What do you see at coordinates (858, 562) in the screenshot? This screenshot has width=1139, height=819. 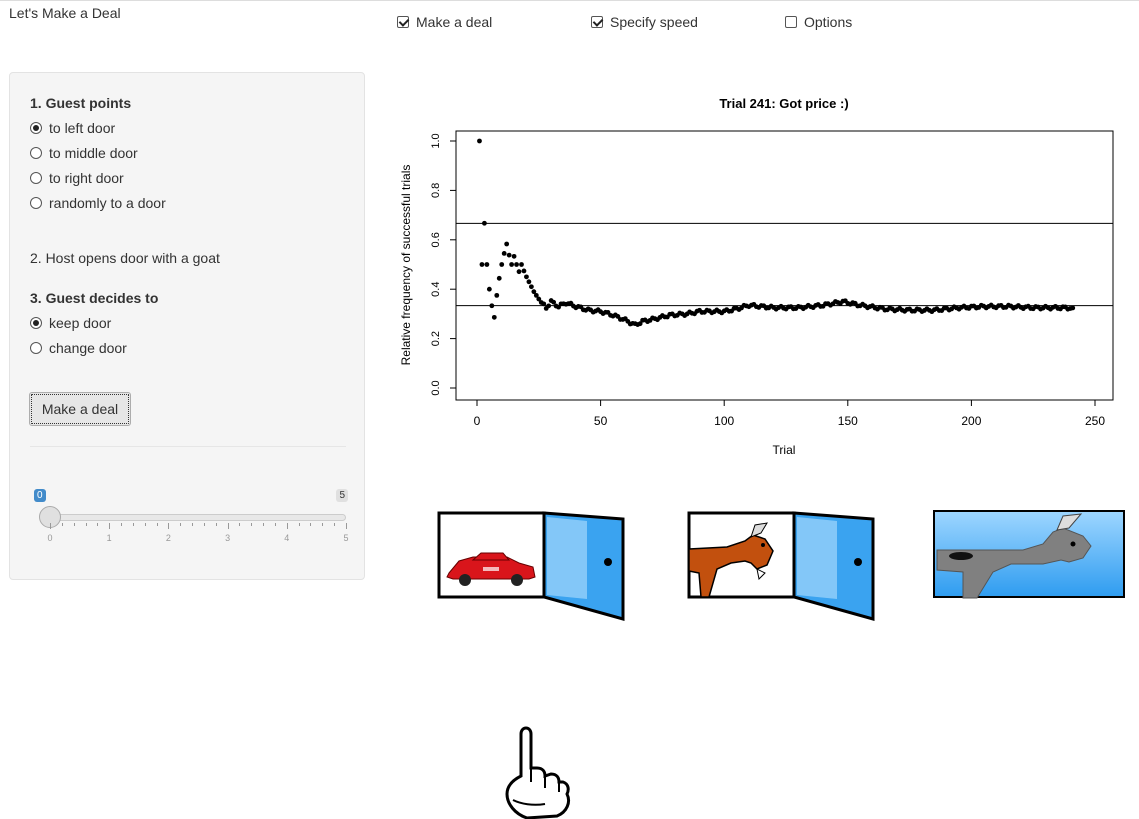 I see `door-knob-icon` at bounding box center [858, 562].